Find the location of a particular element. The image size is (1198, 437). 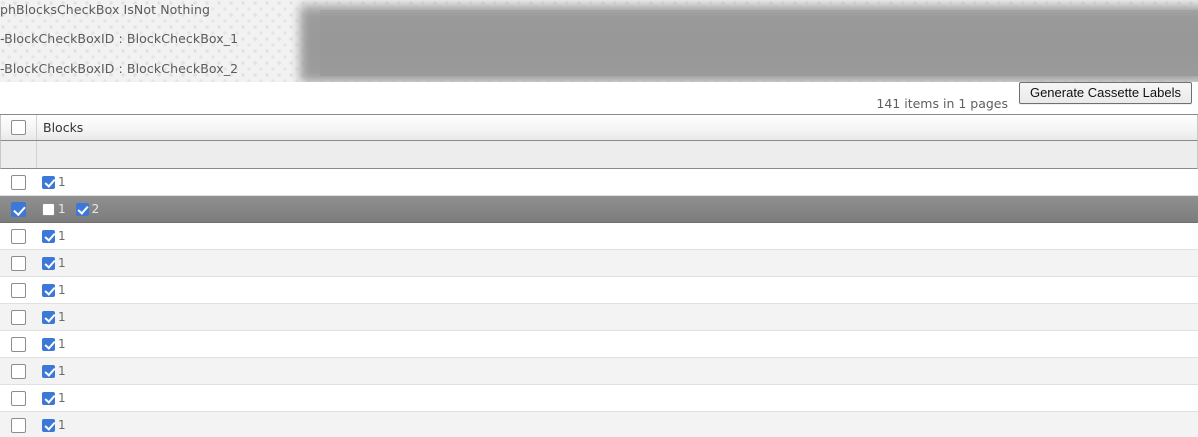

column-header-blocks: Blocks is located at coordinates (63, 127).